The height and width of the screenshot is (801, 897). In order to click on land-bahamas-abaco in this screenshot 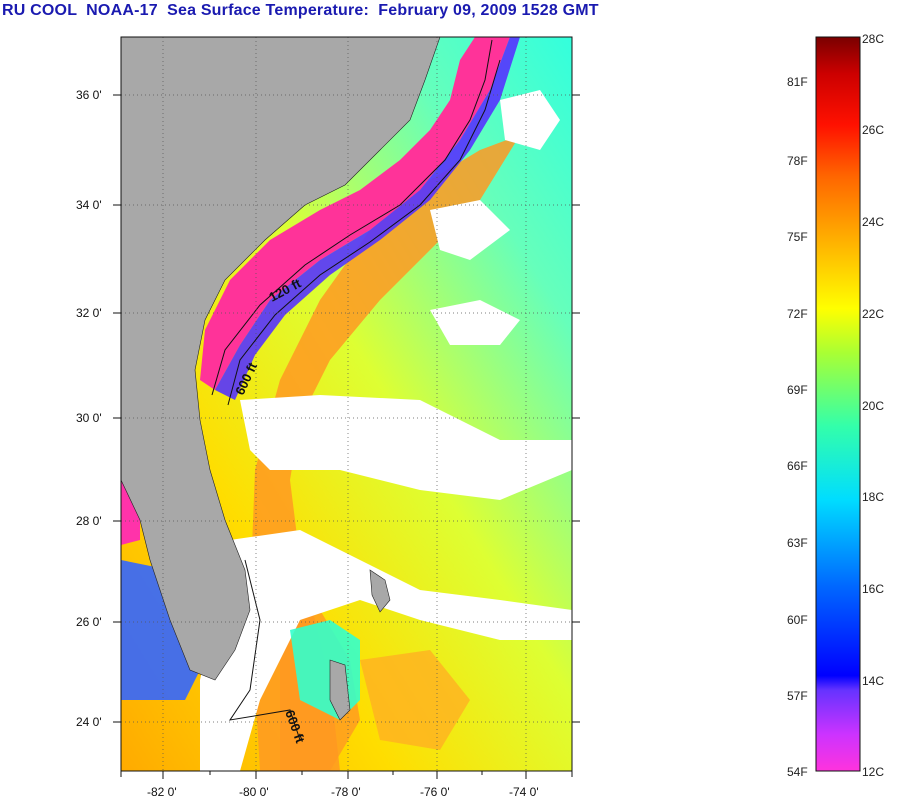, I will do `click(380, 591)`.